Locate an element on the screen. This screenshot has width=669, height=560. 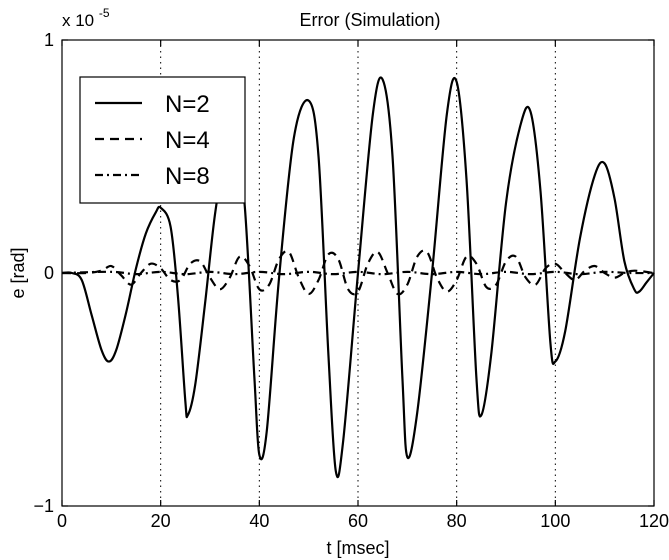
x-tick-label: 20 is located at coordinates (161, 521).